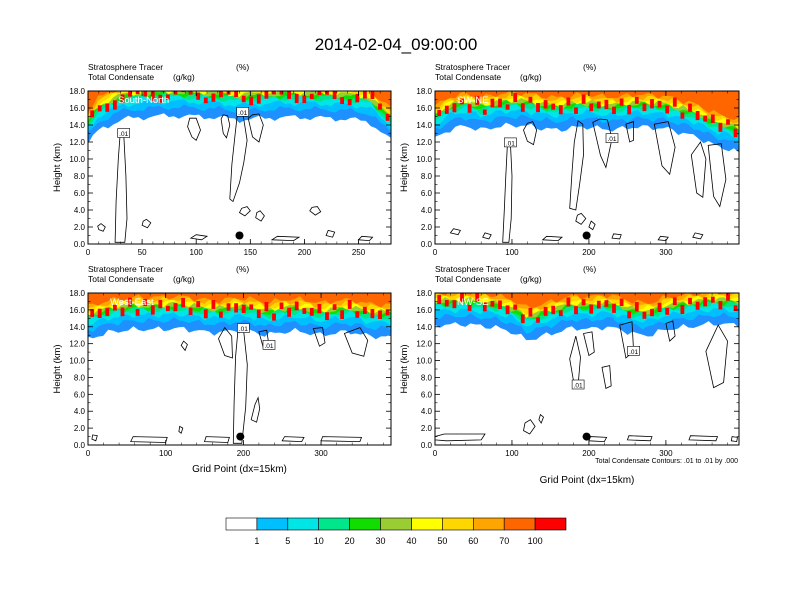 The width and height of the screenshot is (792, 612). I want to click on x-tick-label: 0, so click(88, 252).